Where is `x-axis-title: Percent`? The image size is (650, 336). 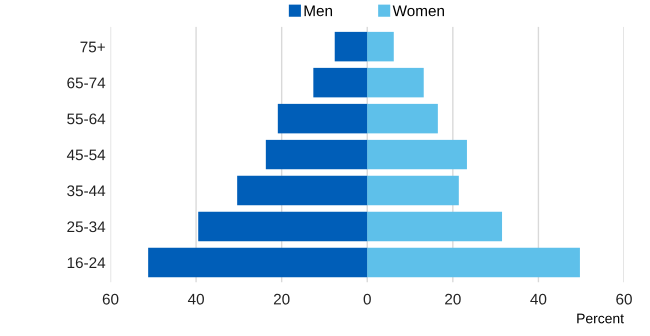 x-axis-title: Percent is located at coordinates (600, 319).